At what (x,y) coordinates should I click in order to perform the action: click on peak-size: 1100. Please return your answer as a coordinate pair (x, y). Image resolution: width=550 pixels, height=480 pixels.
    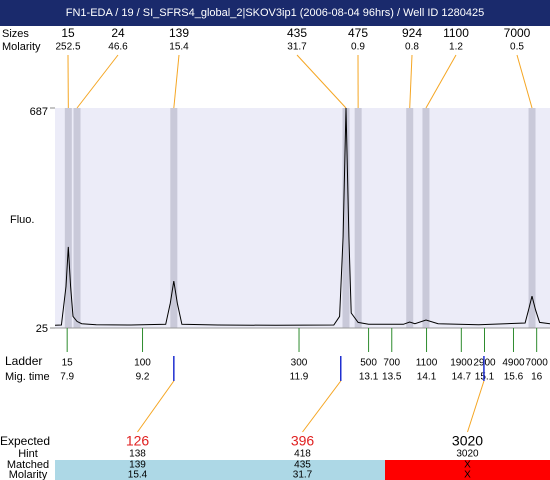
    Looking at the image, I should click on (456, 33).